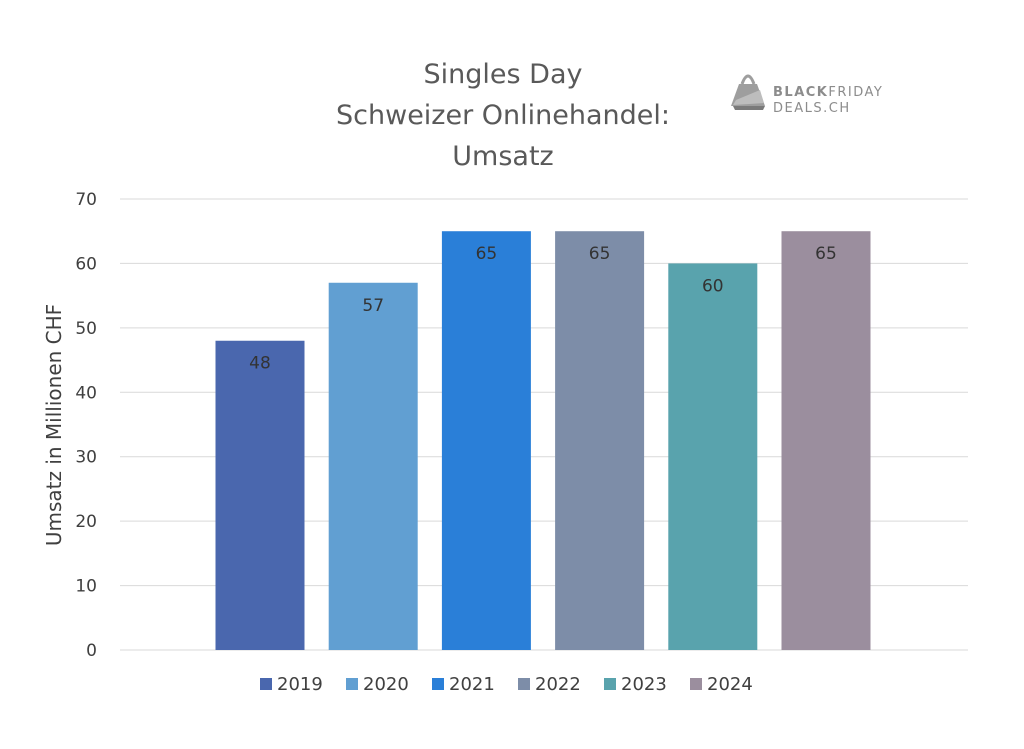 The width and height of the screenshot is (1024, 749). I want to click on logo-text-friday: FRIDAY, so click(855, 92).